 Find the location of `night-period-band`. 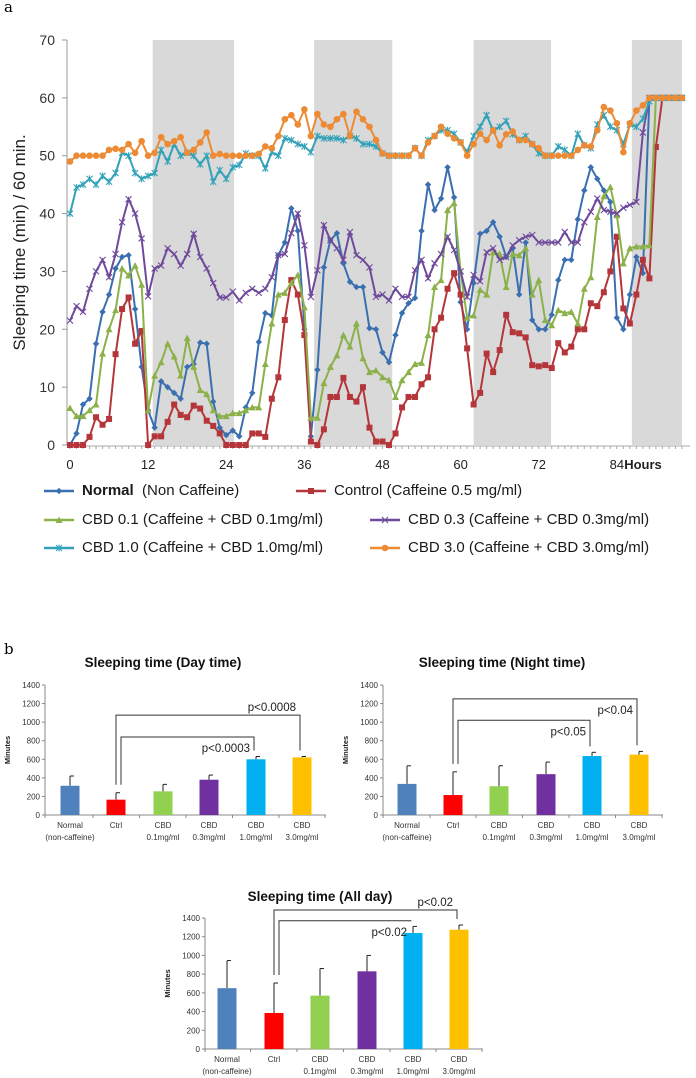

night-period-band is located at coordinates (193, 242).